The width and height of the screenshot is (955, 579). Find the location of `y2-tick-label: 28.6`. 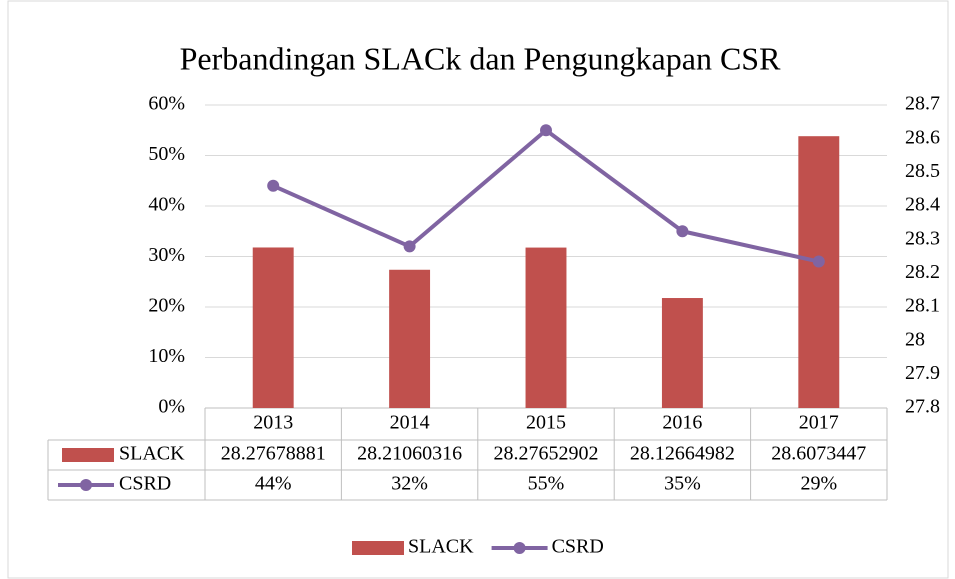

y2-tick-label: 28.6 is located at coordinates (922, 137).